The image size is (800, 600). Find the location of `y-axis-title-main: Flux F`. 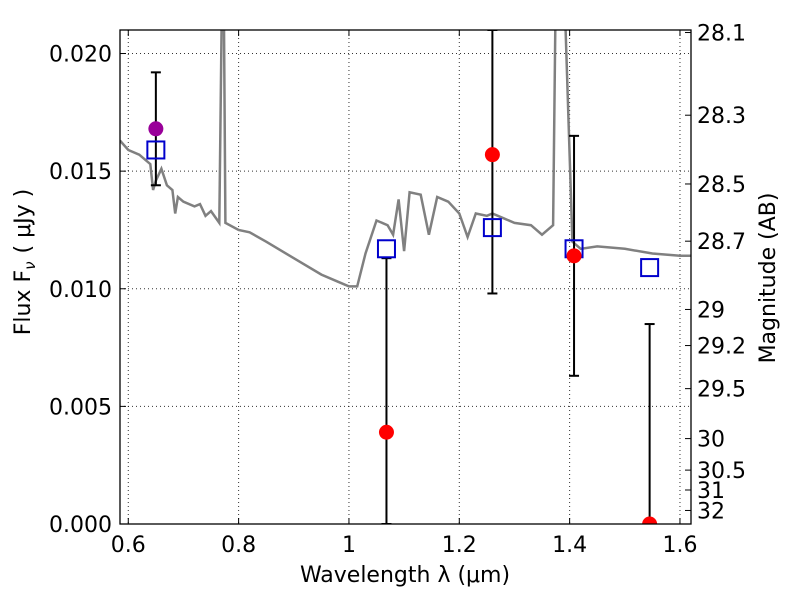

y-axis-title-main: Flux F is located at coordinates (23, 302).